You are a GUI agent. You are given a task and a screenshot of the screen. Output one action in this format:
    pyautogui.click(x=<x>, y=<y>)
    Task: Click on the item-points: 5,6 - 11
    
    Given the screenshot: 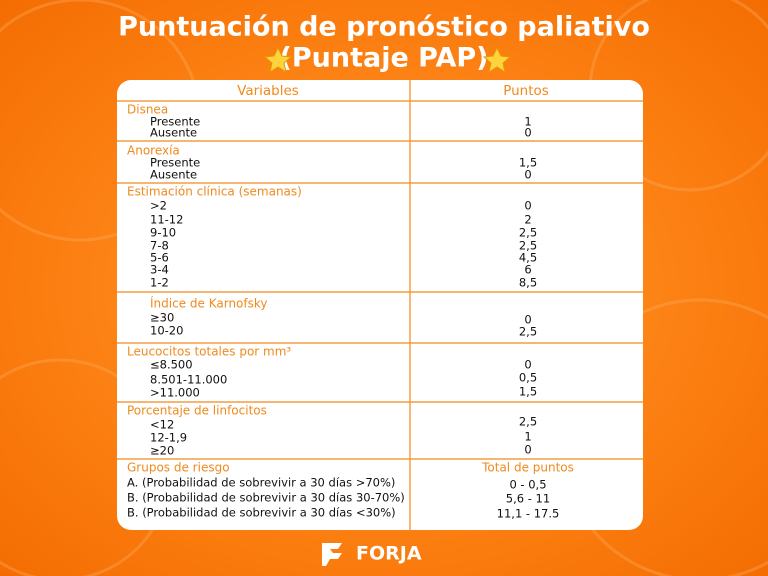 What is the action you would take?
    pyautogui.click(x=528, y=499)
    